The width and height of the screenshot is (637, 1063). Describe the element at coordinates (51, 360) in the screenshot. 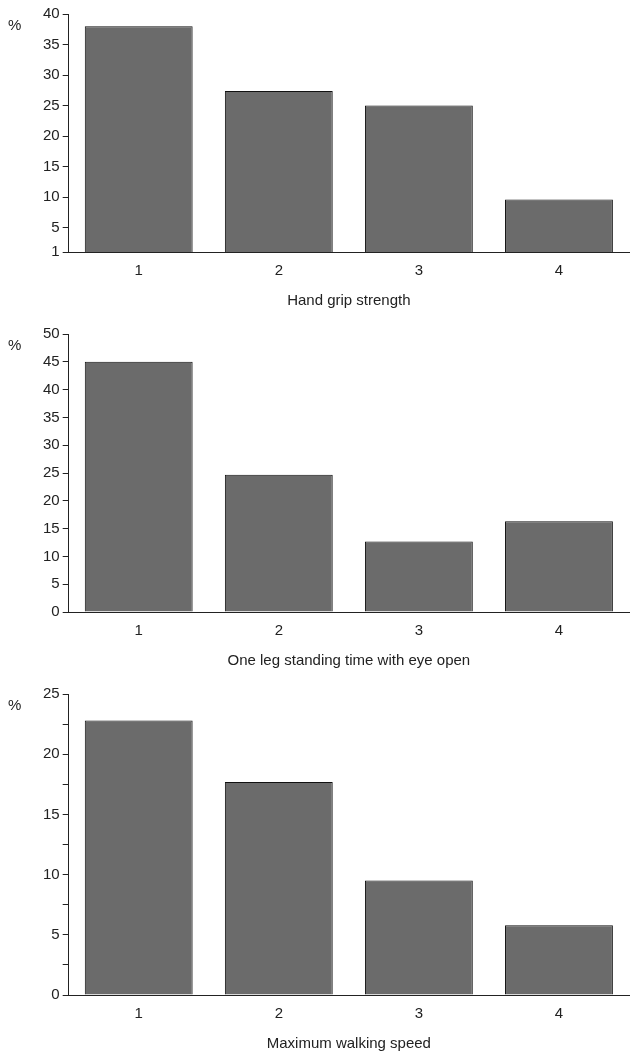

I see `y-tick-label: 45` at that location.